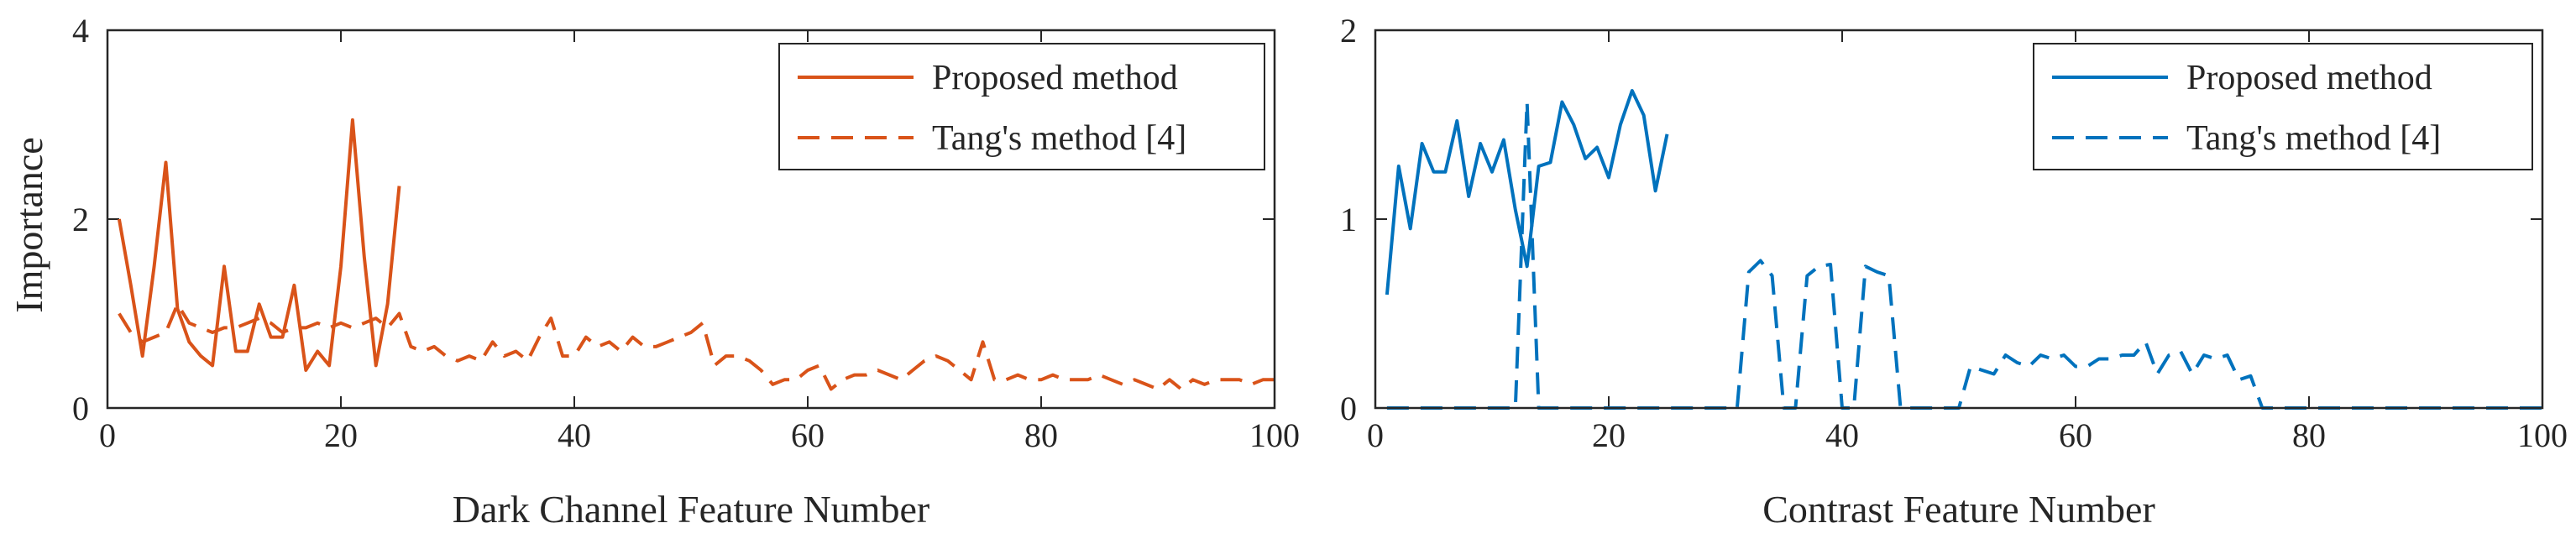 This screenshot has width=2576, height=544. I want to click on y-axis-label: Importance, so click(29, 224).